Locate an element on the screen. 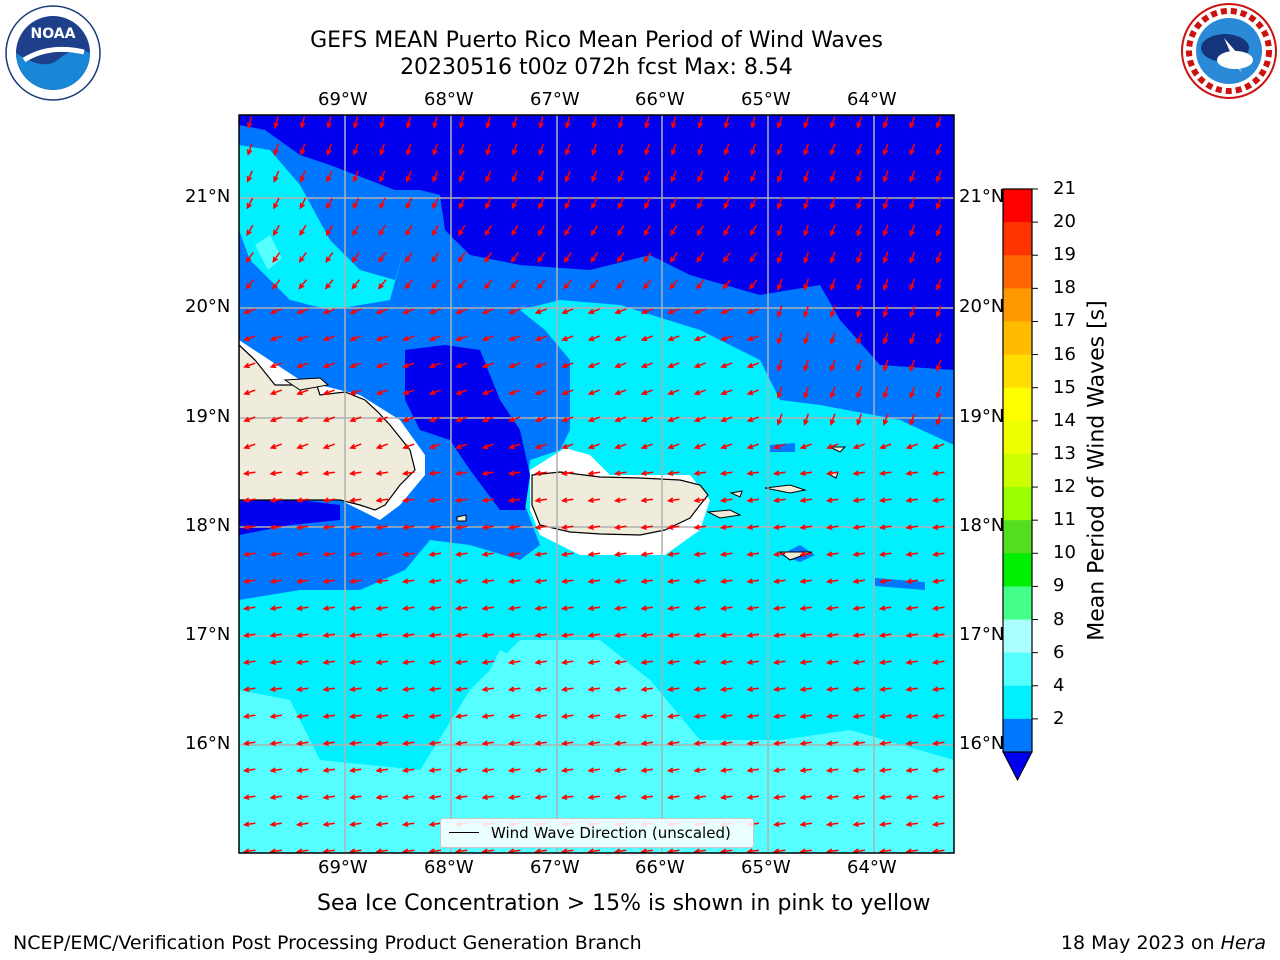  lat-tick-right-20: 20°N is located at coordinates (982, 306).